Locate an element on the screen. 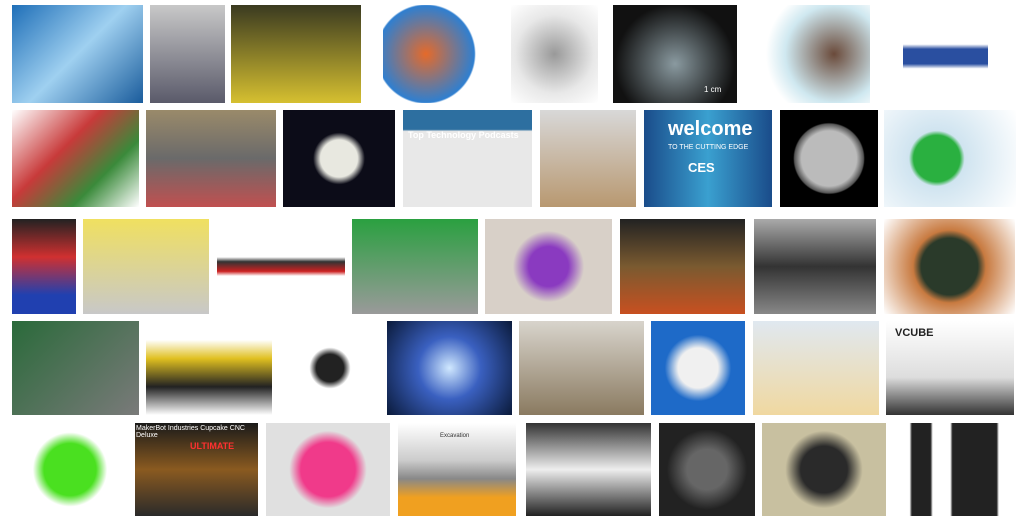 This screenshot has width=1024, height=518. ces-logo: CES is located at coordinates (701, 167).